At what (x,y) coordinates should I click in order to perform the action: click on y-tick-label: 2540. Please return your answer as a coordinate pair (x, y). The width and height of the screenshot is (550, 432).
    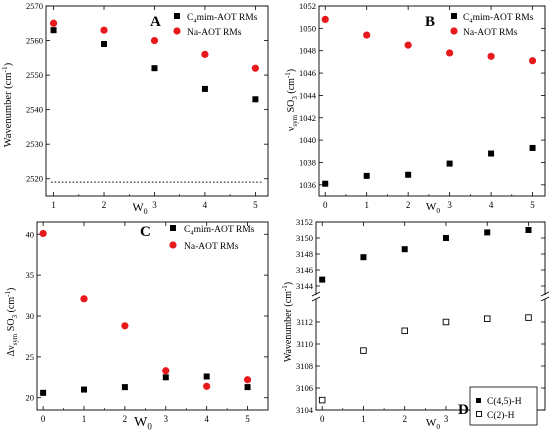
    Looking at the image, I should click on (34, 110).